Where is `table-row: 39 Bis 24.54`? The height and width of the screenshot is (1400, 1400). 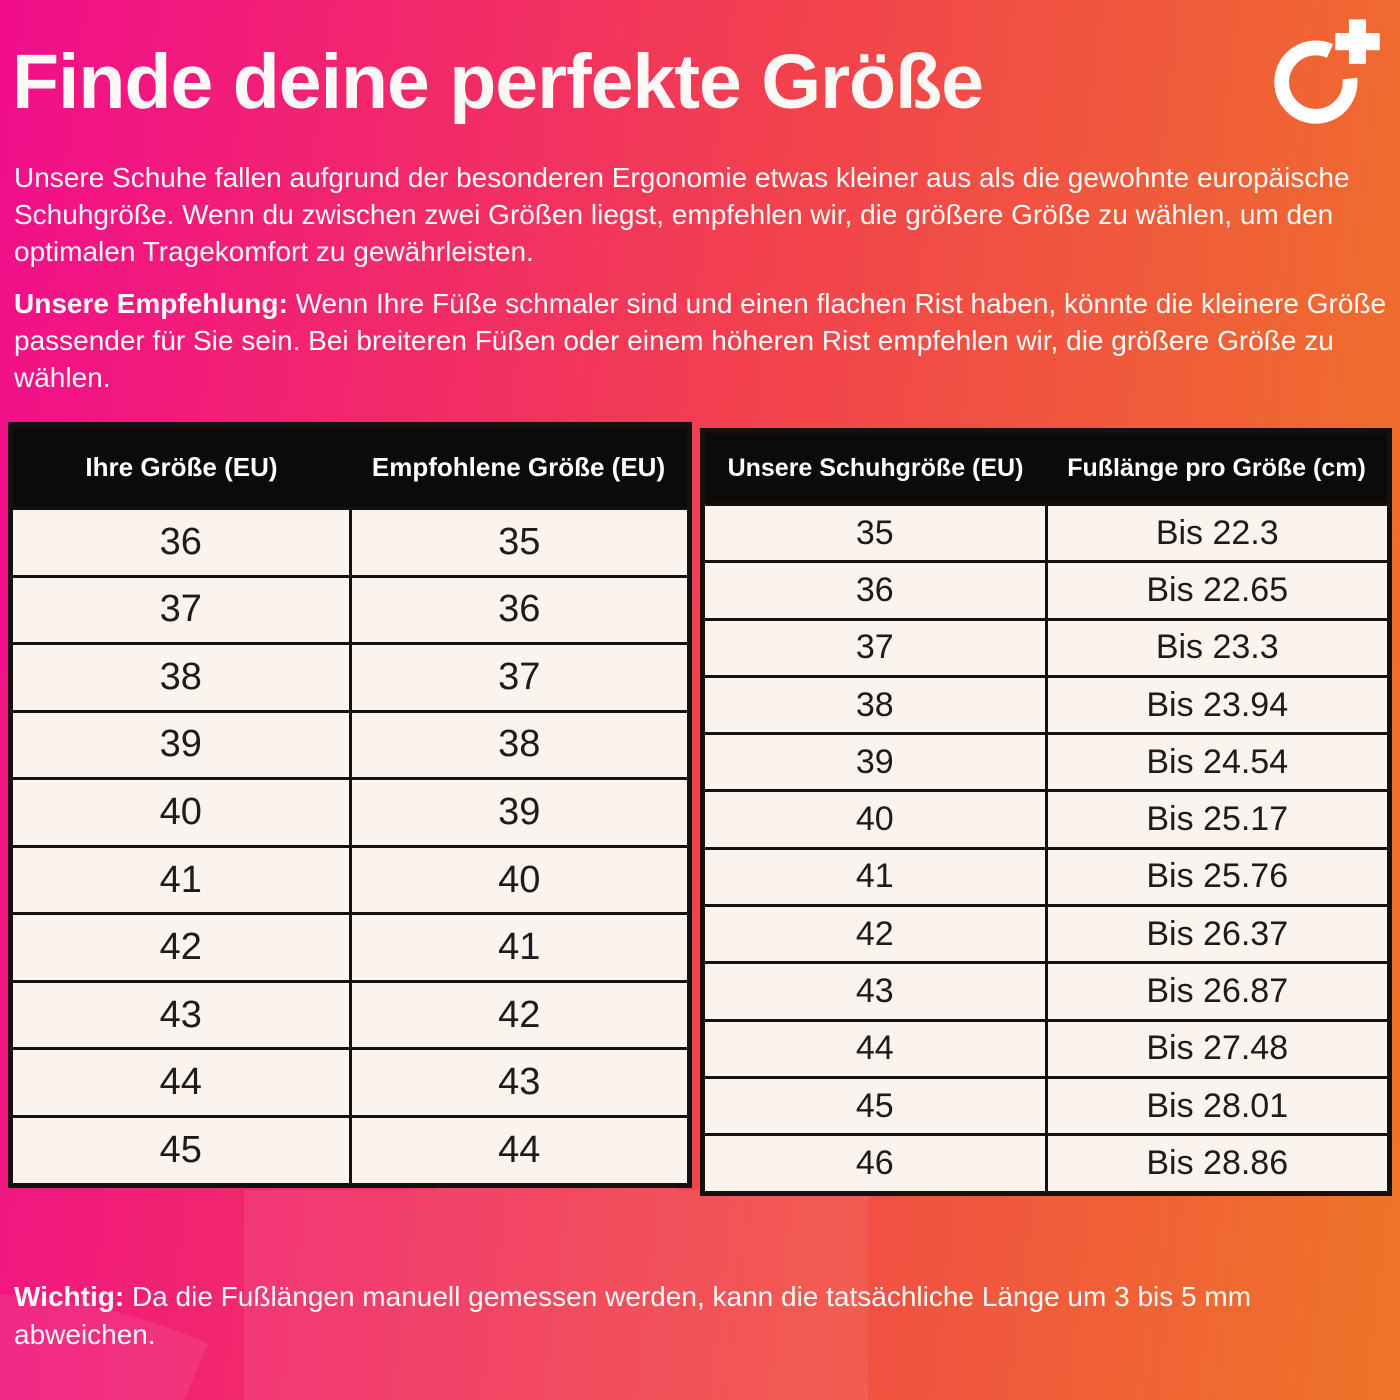
table-row: 39 Bis 24.54 is located at coordinates (1046, 762).